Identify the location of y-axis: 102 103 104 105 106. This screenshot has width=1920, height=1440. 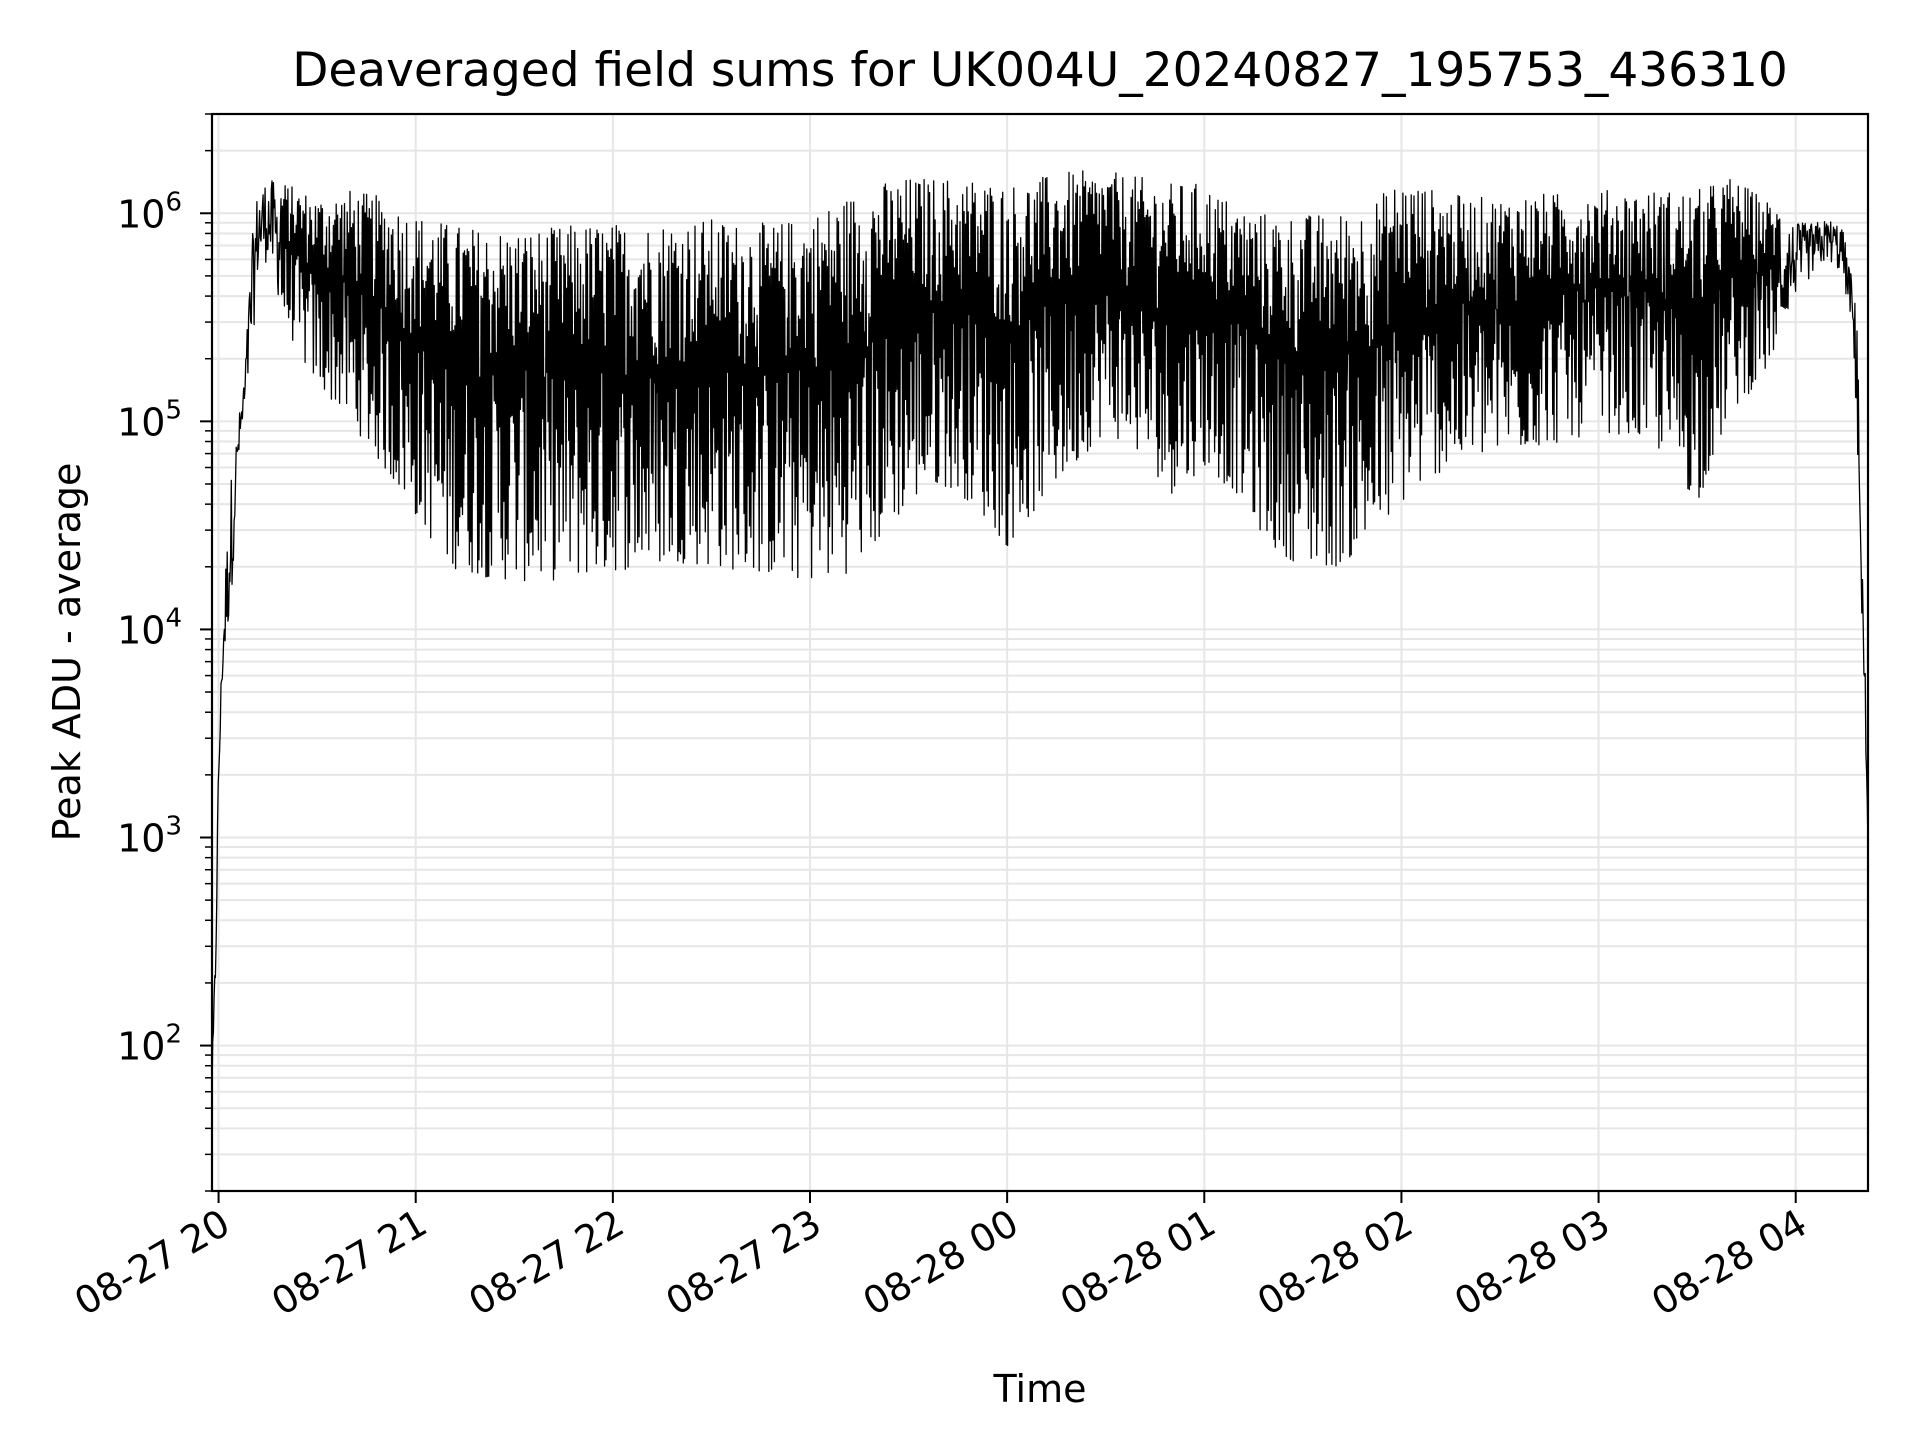
(164, 652).